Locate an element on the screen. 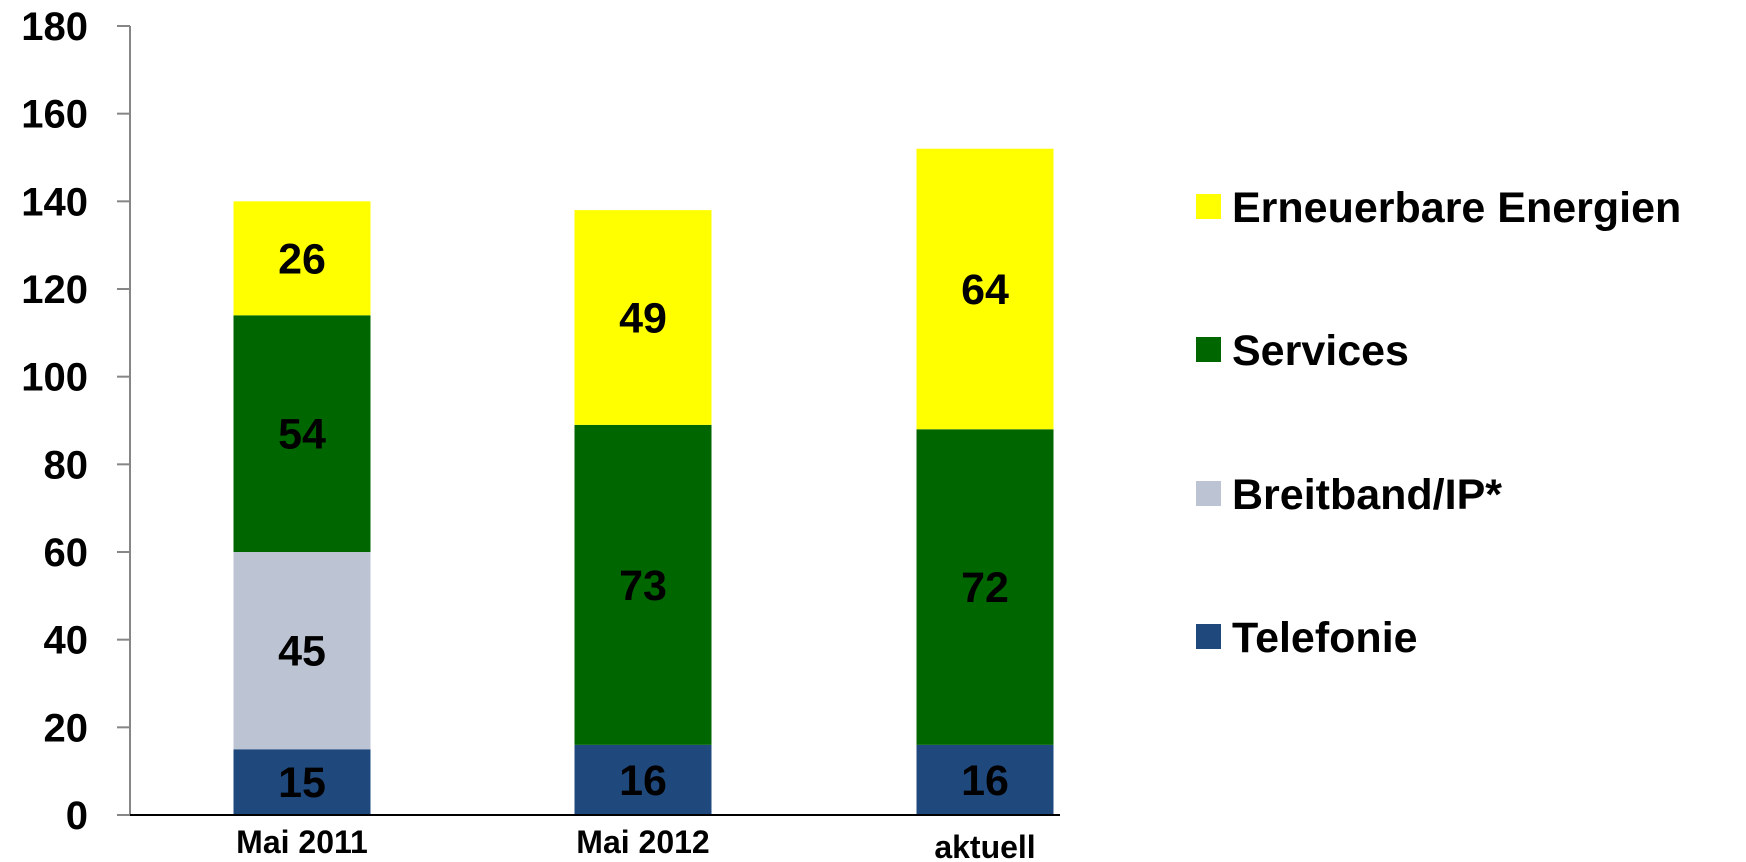 The width and height of the screenshot is (1746, 862). y-tick-label: 40 is located at coordinates (66, 641).